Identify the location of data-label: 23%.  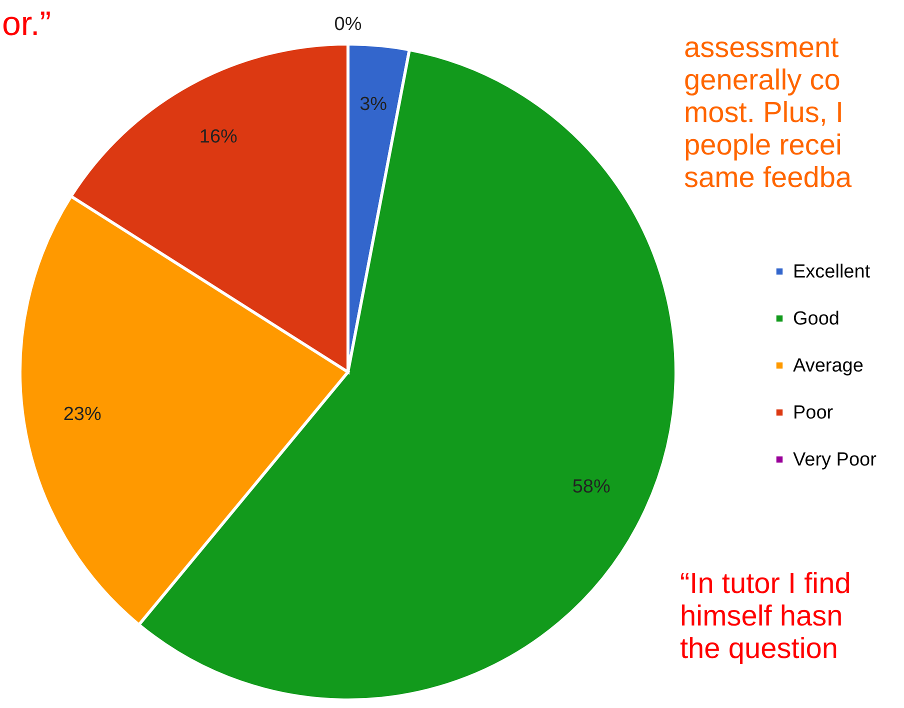
(82, 415).